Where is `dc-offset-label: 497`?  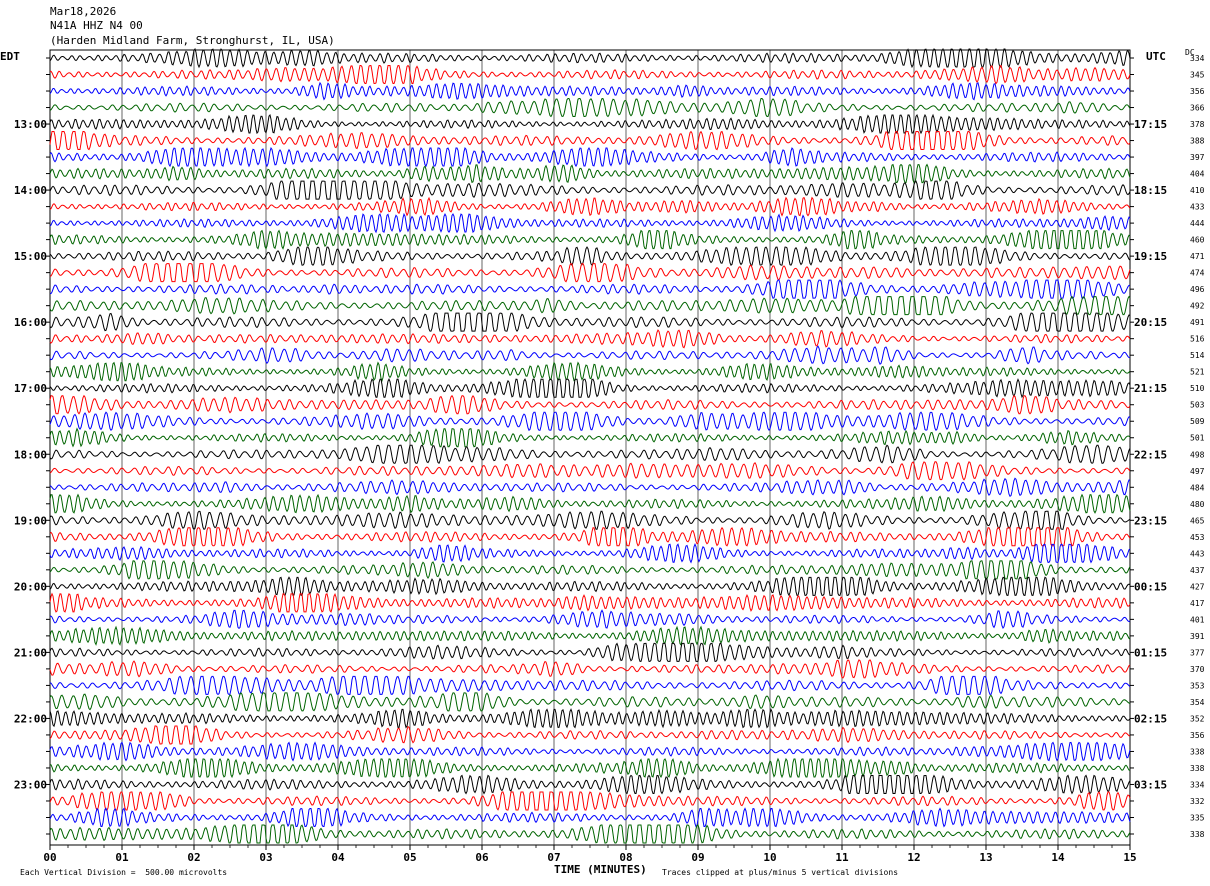 dc-offset-label: 497 is located at coordinates (1197, 471).